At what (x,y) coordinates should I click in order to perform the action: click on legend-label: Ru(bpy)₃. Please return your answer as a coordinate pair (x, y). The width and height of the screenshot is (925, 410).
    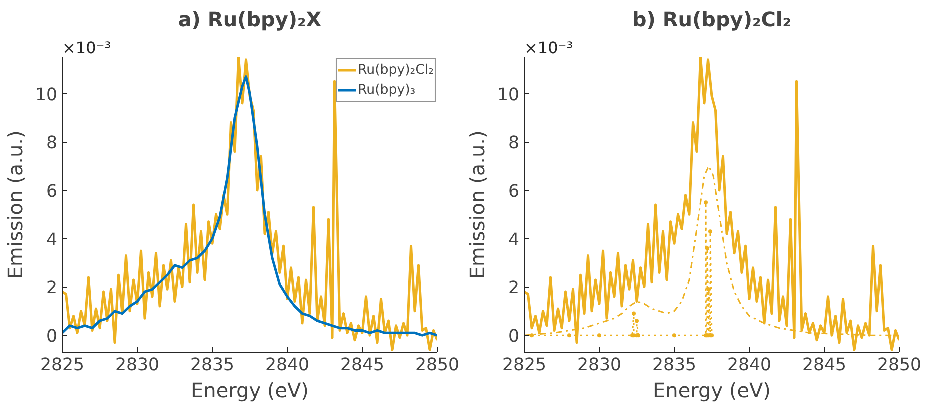
    Looking at the image, I should click on (387, 90).